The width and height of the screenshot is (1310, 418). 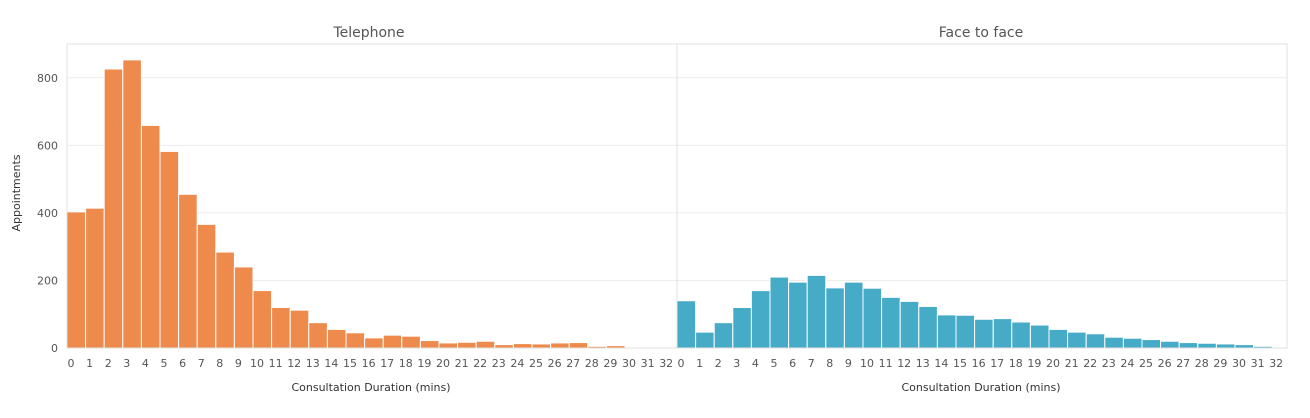 What do you see at coordinates (666, 363) in the screenshot?
I see `x-tick-label-telephone-32: 32` at bounding box center [666, 363].